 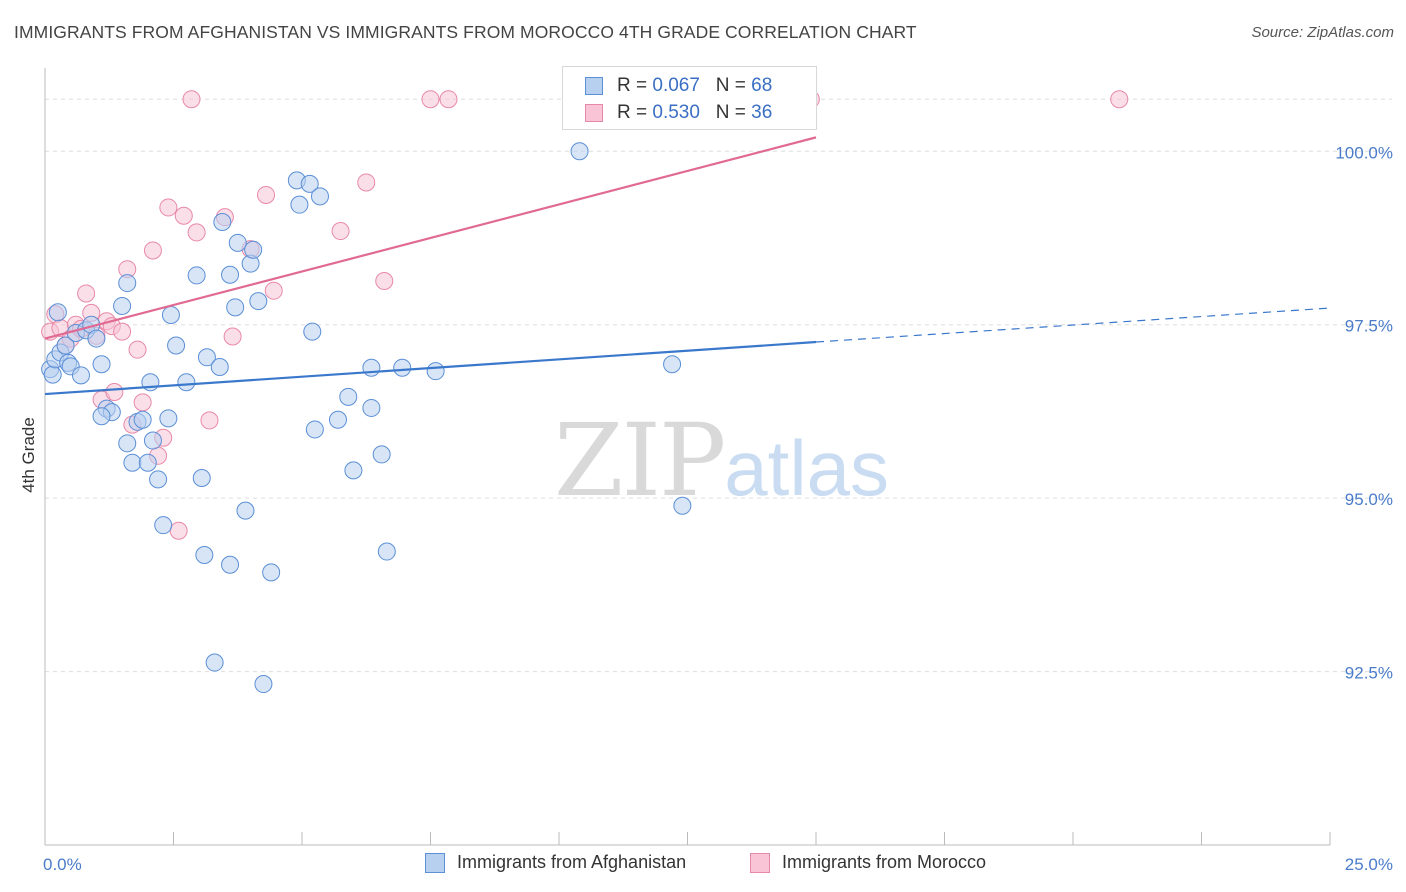 I want to click on bottom-legend-swatch-morocco, so click(x=760, y=863).